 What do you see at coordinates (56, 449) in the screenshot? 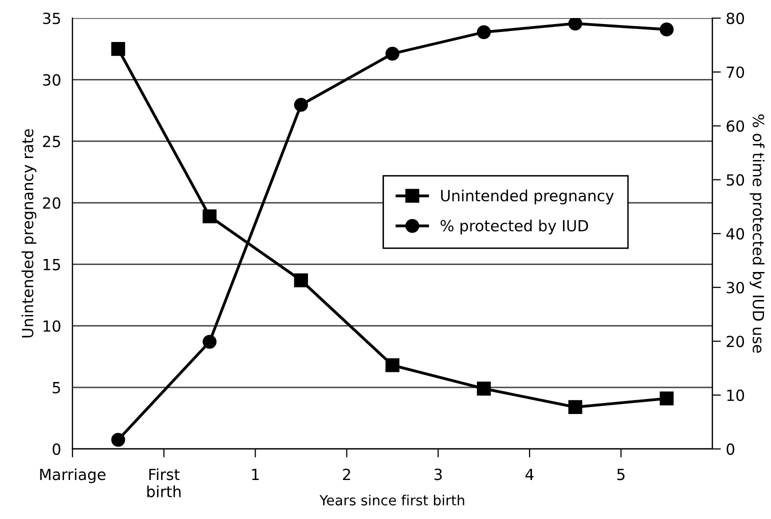
I see `y-tick-label: 0` at bounding box center [56, 449].